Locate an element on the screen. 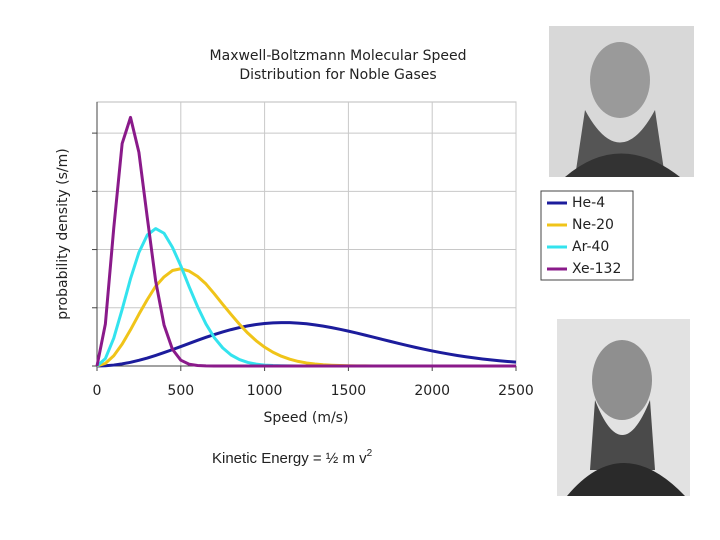  legend-box is located at coordinates (587, 235).